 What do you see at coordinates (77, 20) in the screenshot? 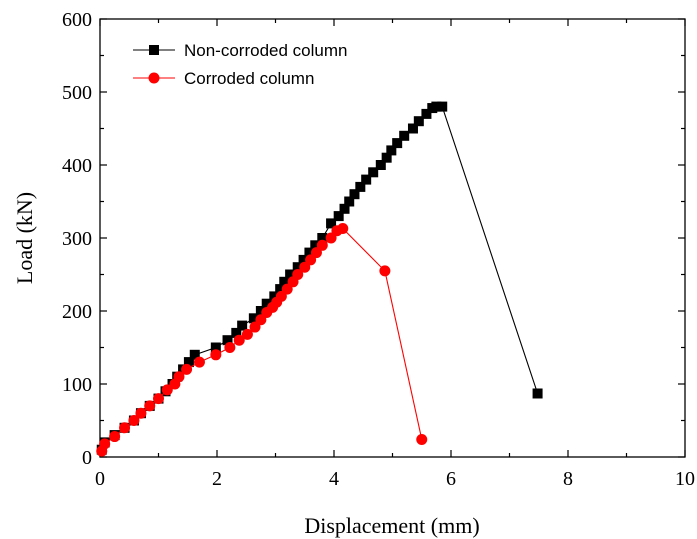
I see `y-tick-label: 600` at bounding box center [77, 20].